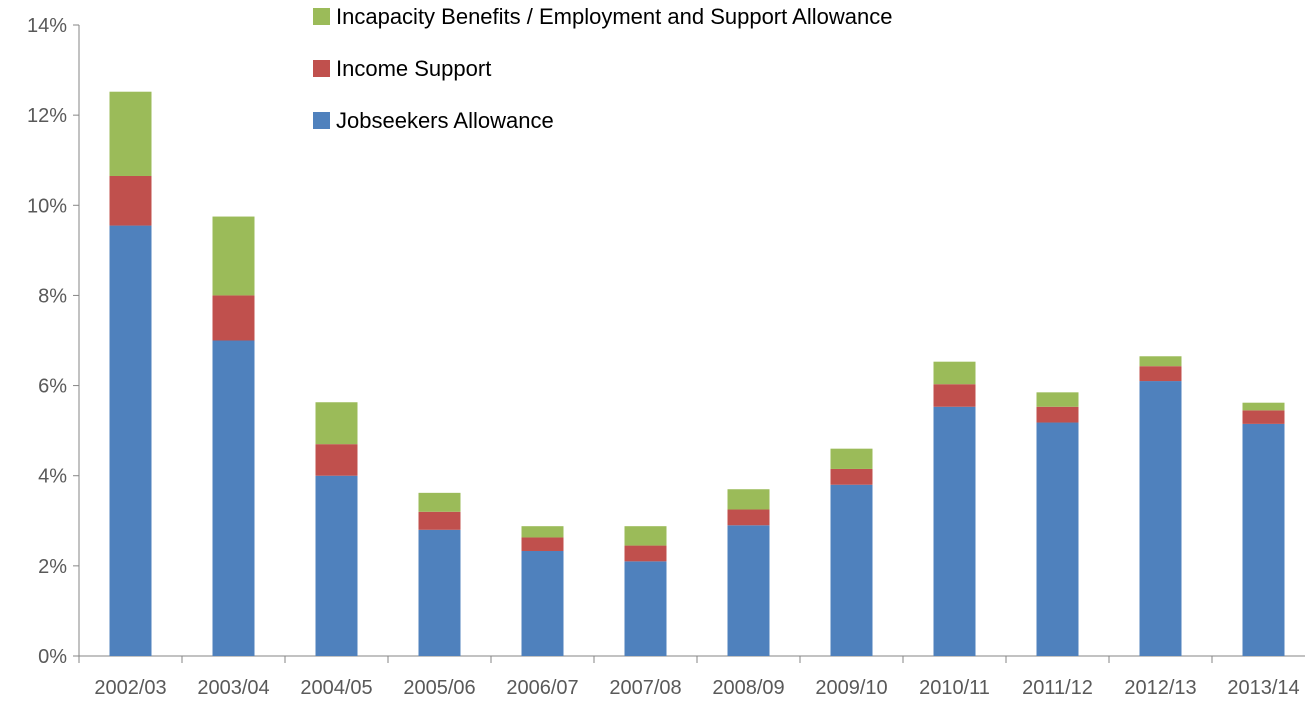  What do you see at coordinates (1160, 688) in the screenshot?
I see `x-tick-label: 2012/13` at bounding box center [1160, 688].